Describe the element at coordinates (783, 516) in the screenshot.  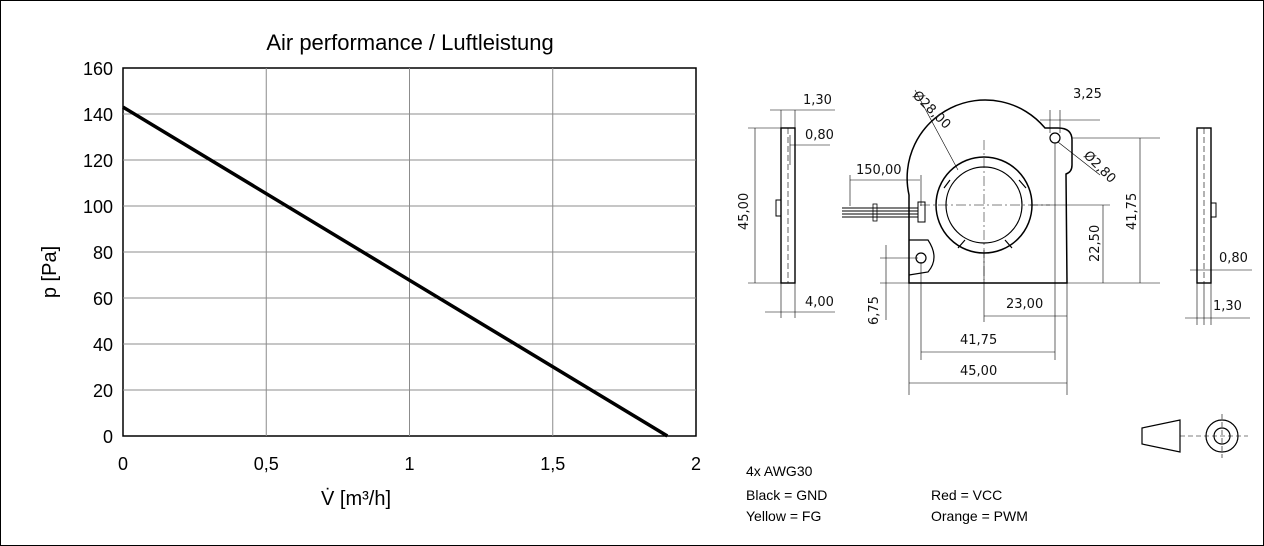
I see `wiring-entry: Yellow = FG` at that location.